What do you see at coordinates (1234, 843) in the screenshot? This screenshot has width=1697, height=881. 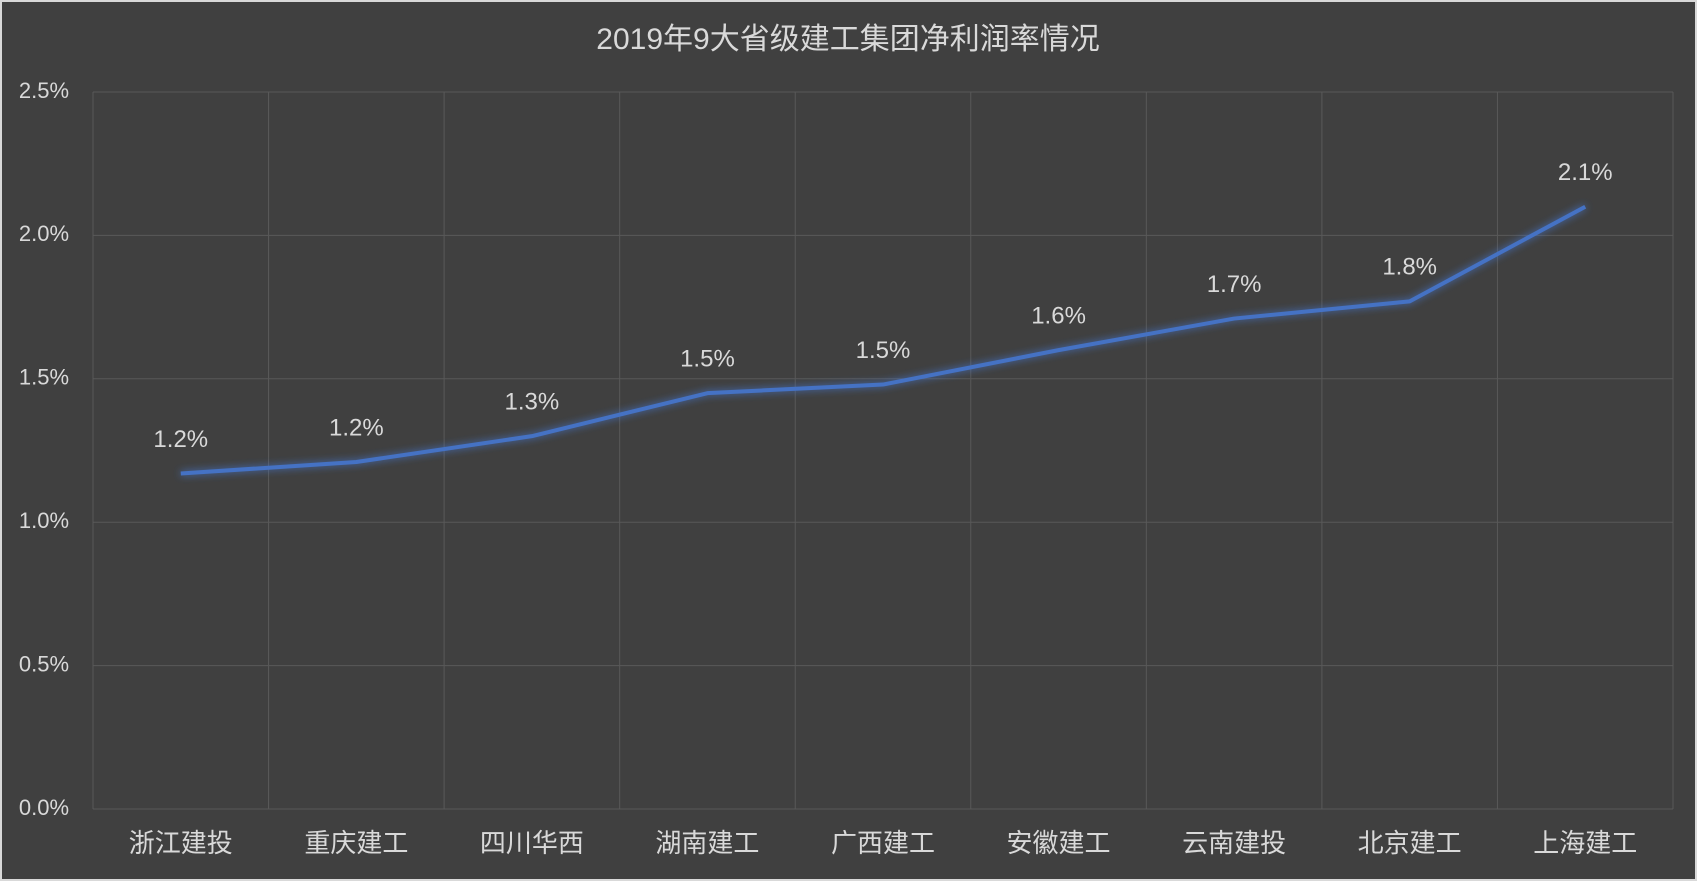 I see `x-tick-label: 云南建投` at bounding box center [1234, 843].